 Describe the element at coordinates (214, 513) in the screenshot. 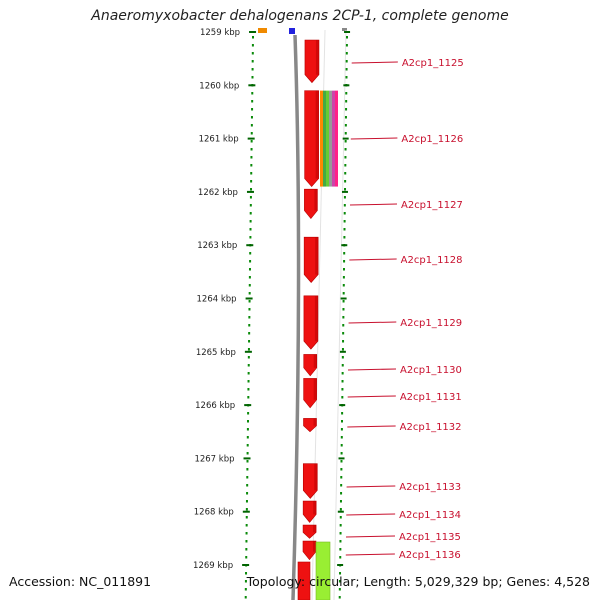

I see `scale-tick-label: 1268 kbp` at that location.